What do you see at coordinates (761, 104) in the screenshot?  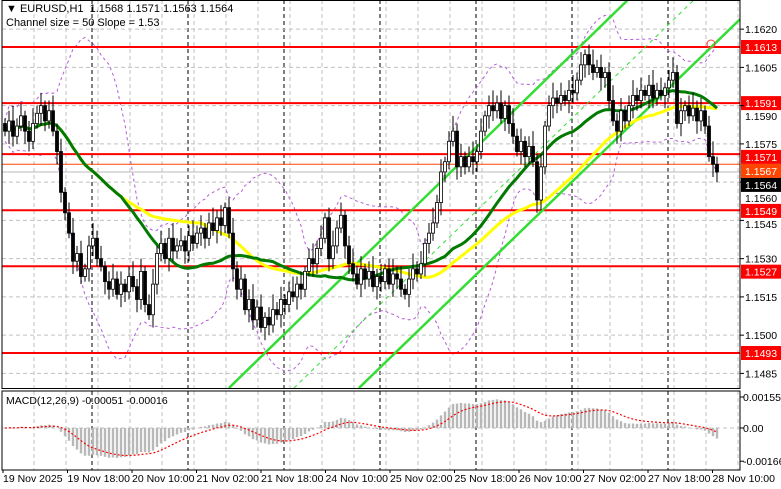 I see `level-price-label: 1.1591` at bounding box center [761, 104].